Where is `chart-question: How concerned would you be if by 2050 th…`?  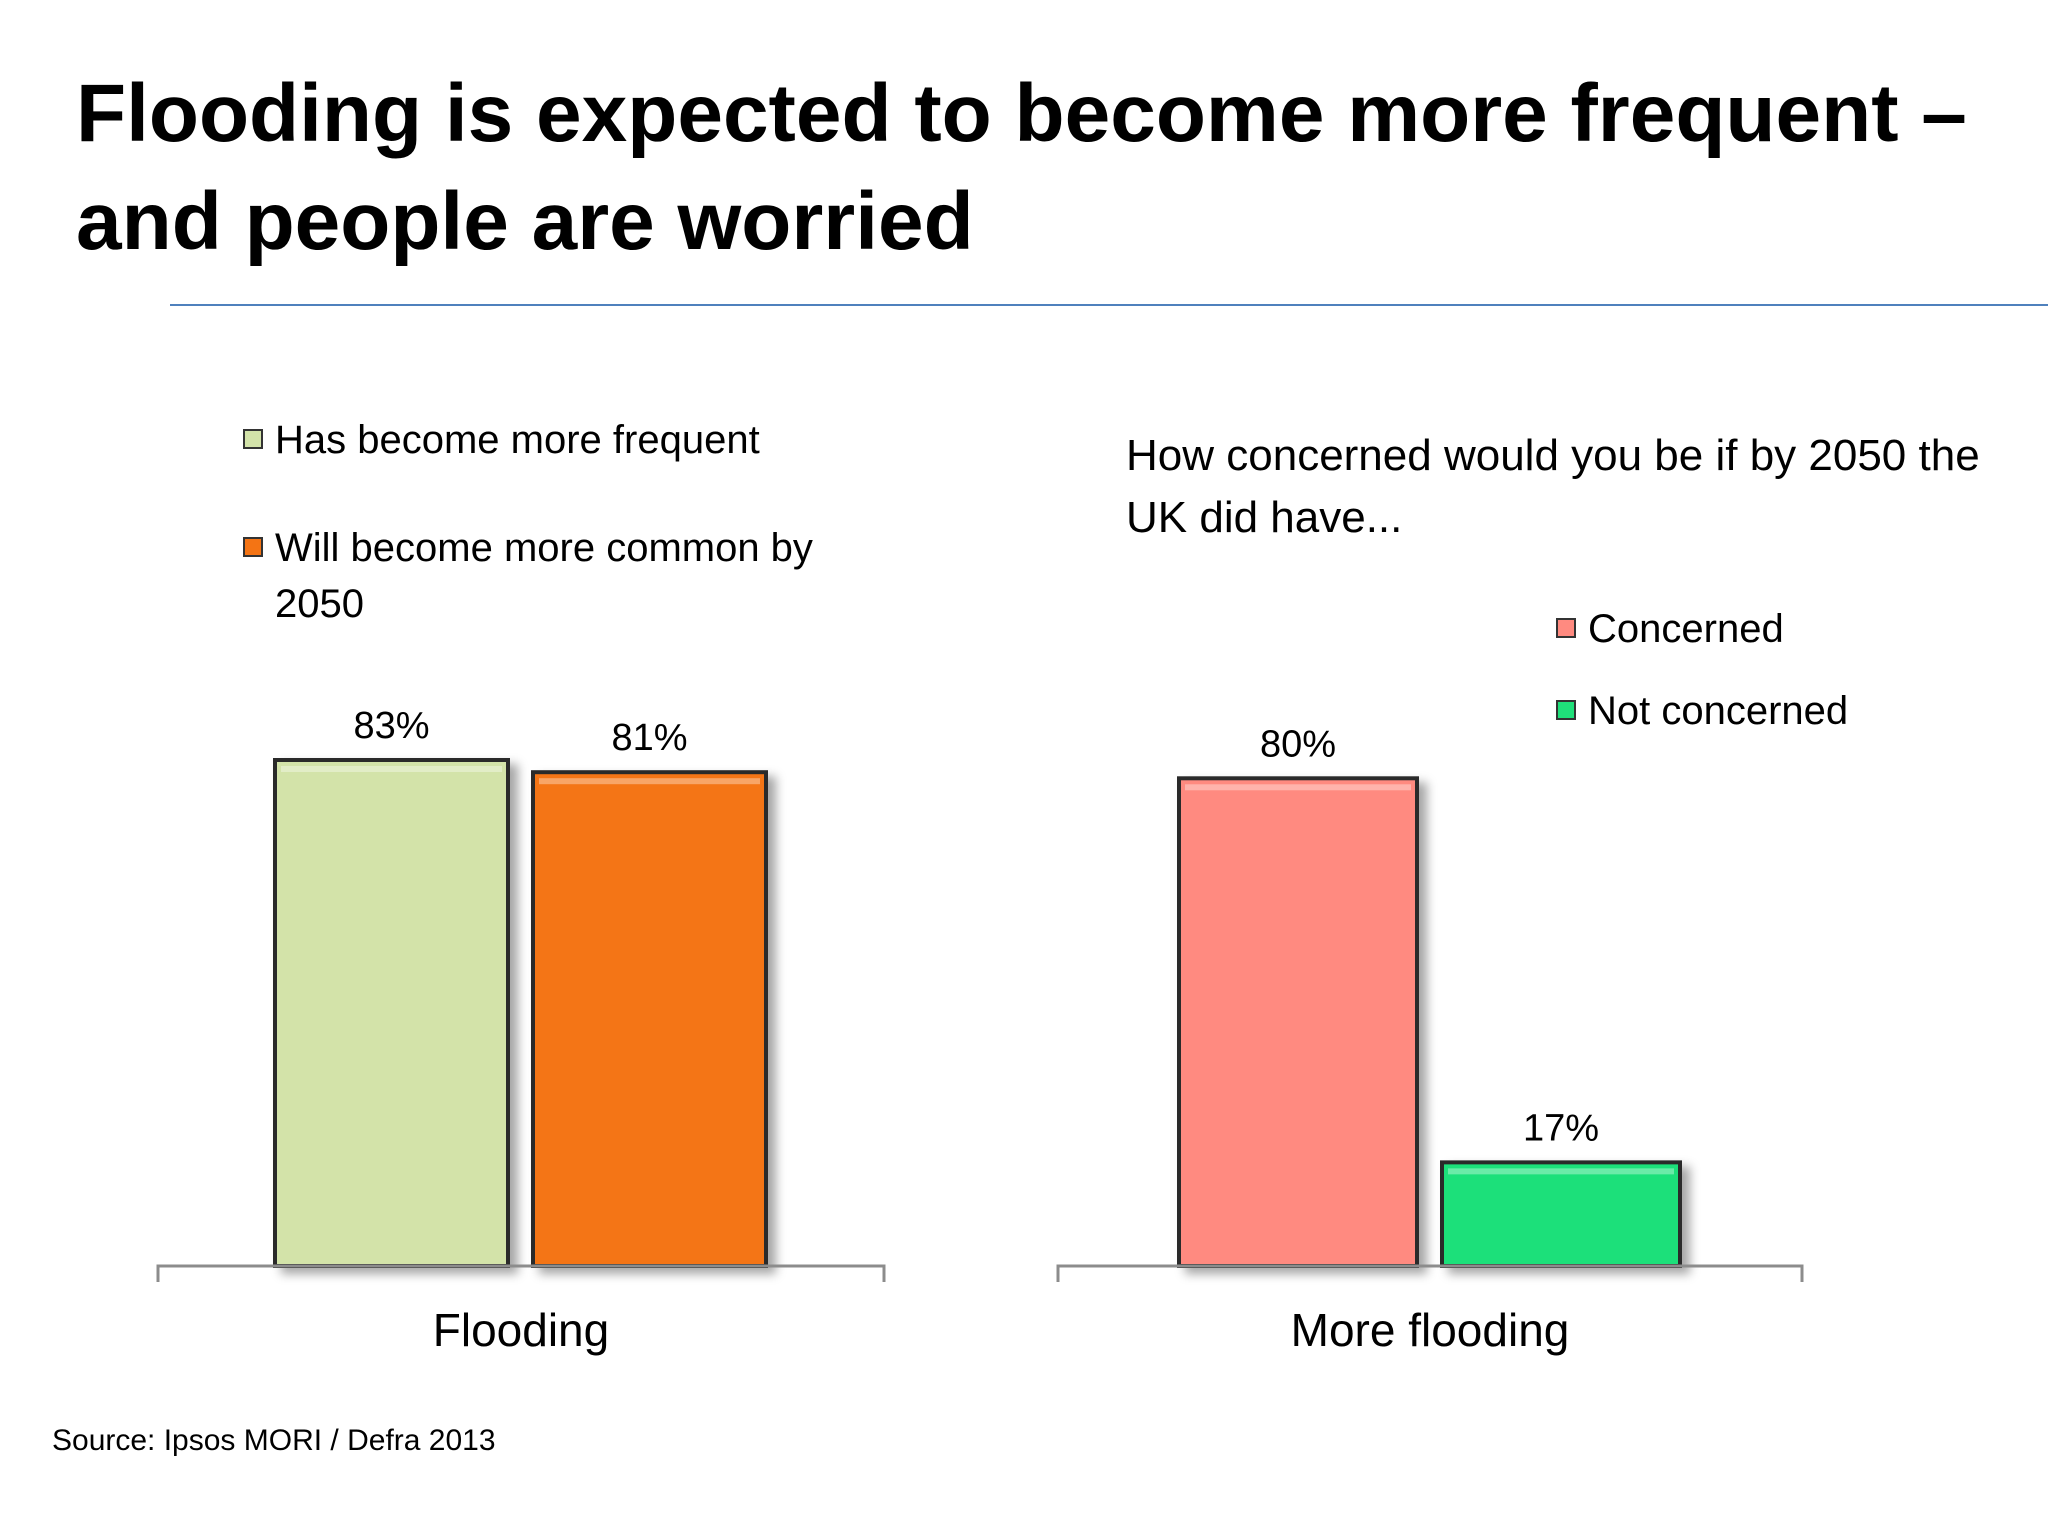
chart-question: How concerned would you be if by 2050 th… is located at coordinates (1553, 486).